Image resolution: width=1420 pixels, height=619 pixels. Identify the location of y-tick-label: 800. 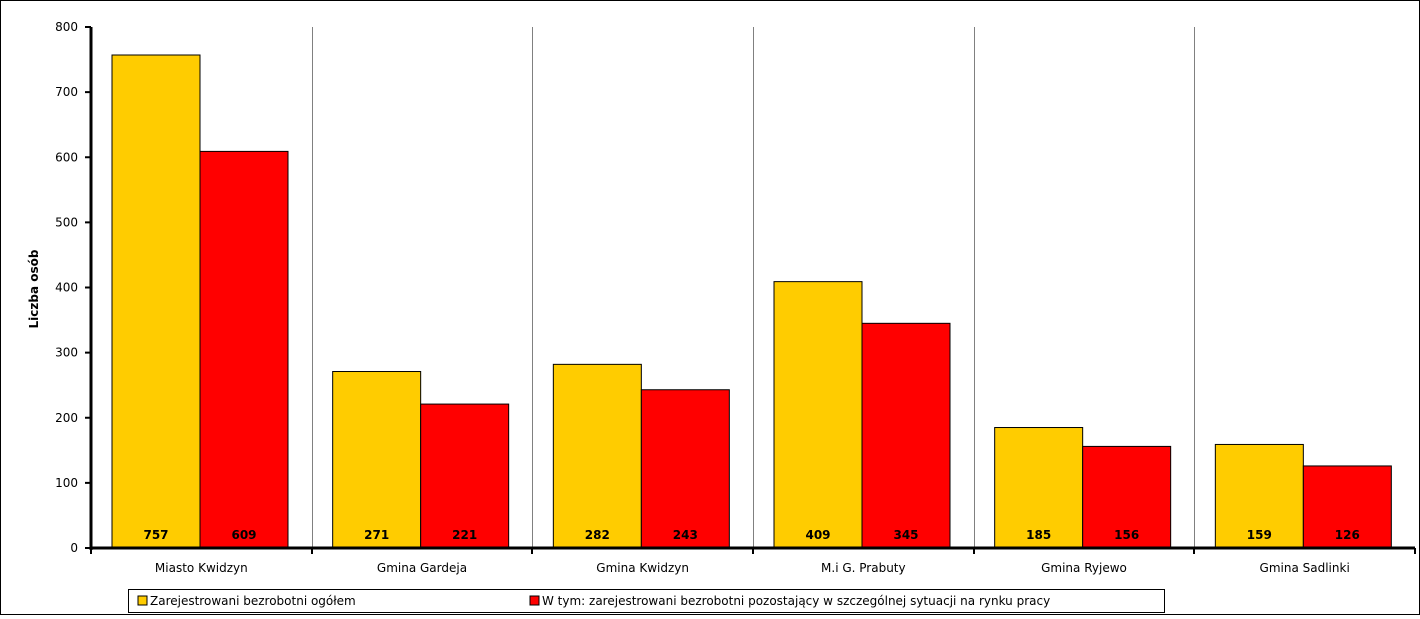
(66, 27).